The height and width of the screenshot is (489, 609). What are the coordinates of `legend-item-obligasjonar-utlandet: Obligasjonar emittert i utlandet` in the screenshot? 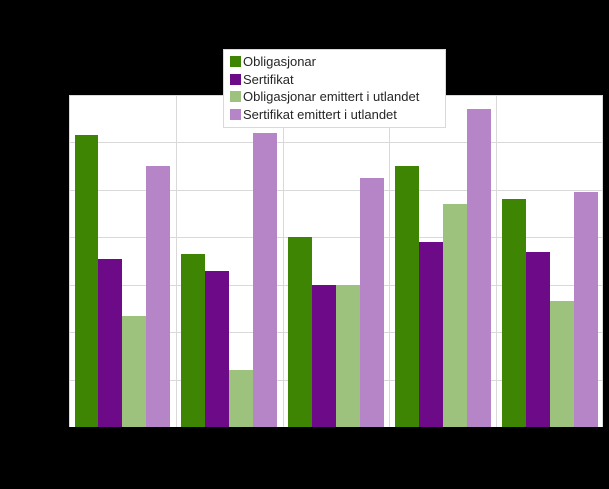 It's located at (334, 97).